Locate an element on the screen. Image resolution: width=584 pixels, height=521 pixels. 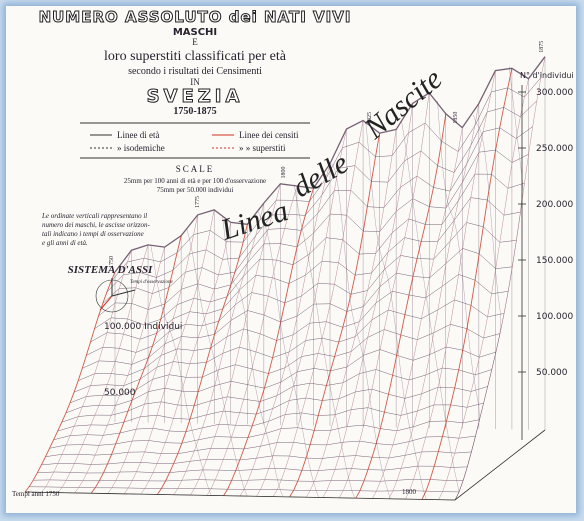
subtitle: loro superstiti classificati per età is located at coordinates (195, 56).